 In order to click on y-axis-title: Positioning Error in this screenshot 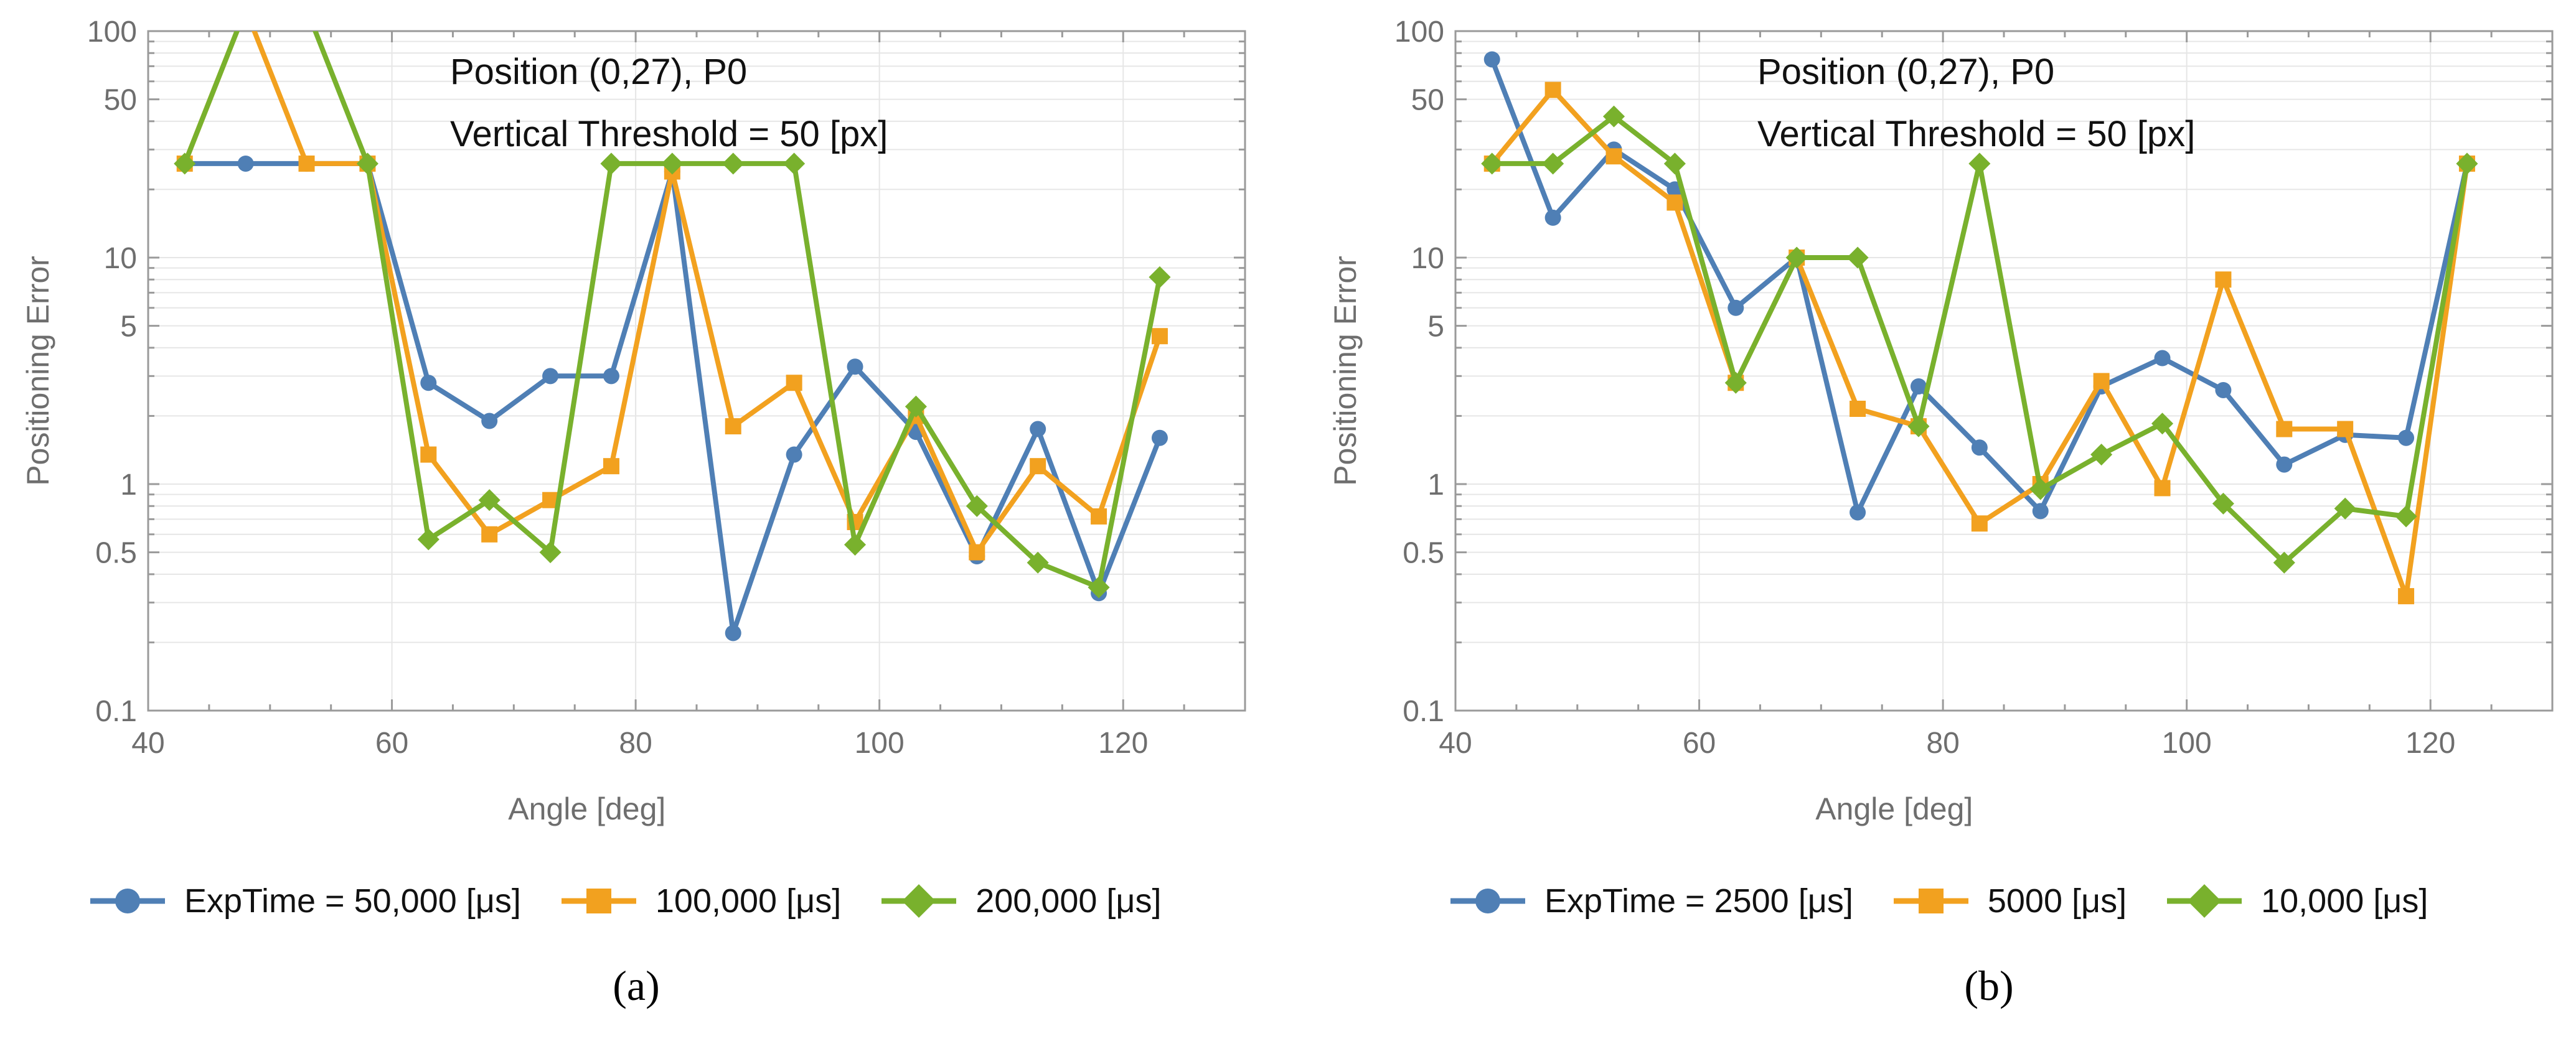, I will do `click(38, 371)`.